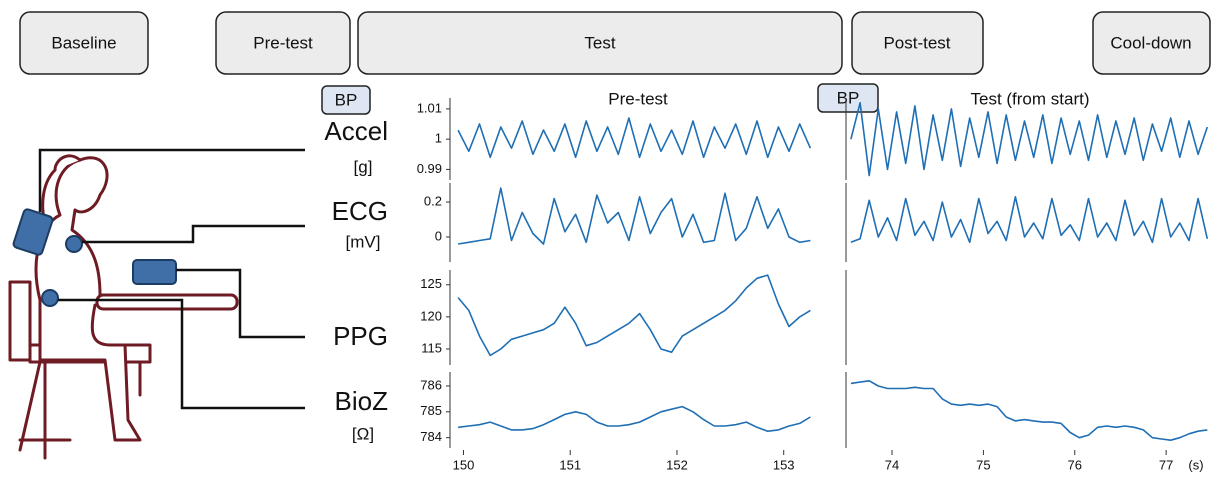  What do you see at coordinates (1195, 464) in the screenshot?
I see `x-unit: (s)` at bounding box center [1195, 464].